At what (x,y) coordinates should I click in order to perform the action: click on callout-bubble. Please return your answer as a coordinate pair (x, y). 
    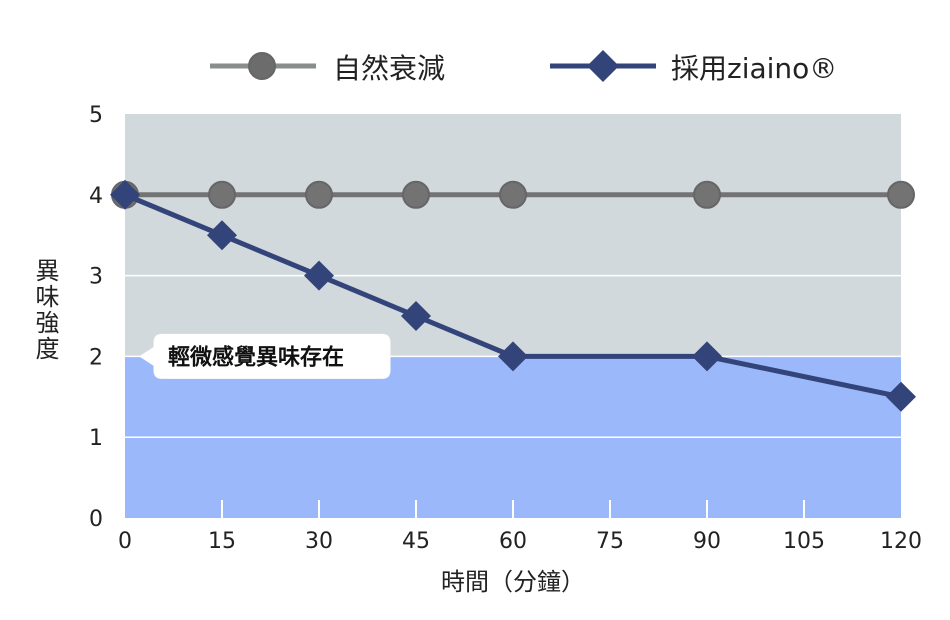
    Looking at the image, I should click on (265, 356).